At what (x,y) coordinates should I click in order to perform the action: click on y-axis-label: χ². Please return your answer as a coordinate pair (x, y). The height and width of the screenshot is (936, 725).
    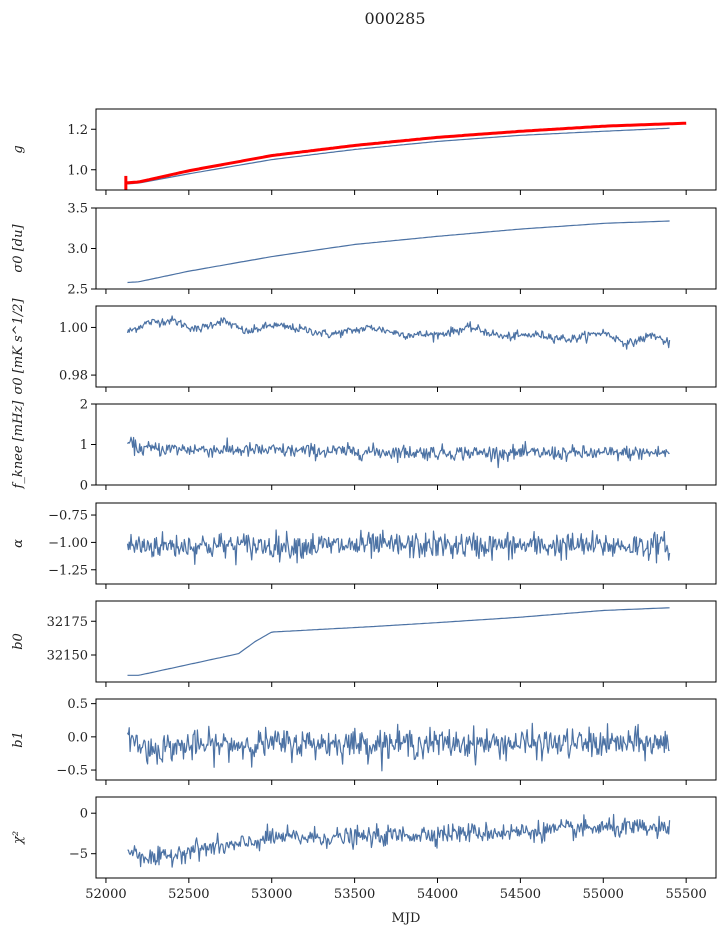
    Looking at the image, I should click on (18, 838).